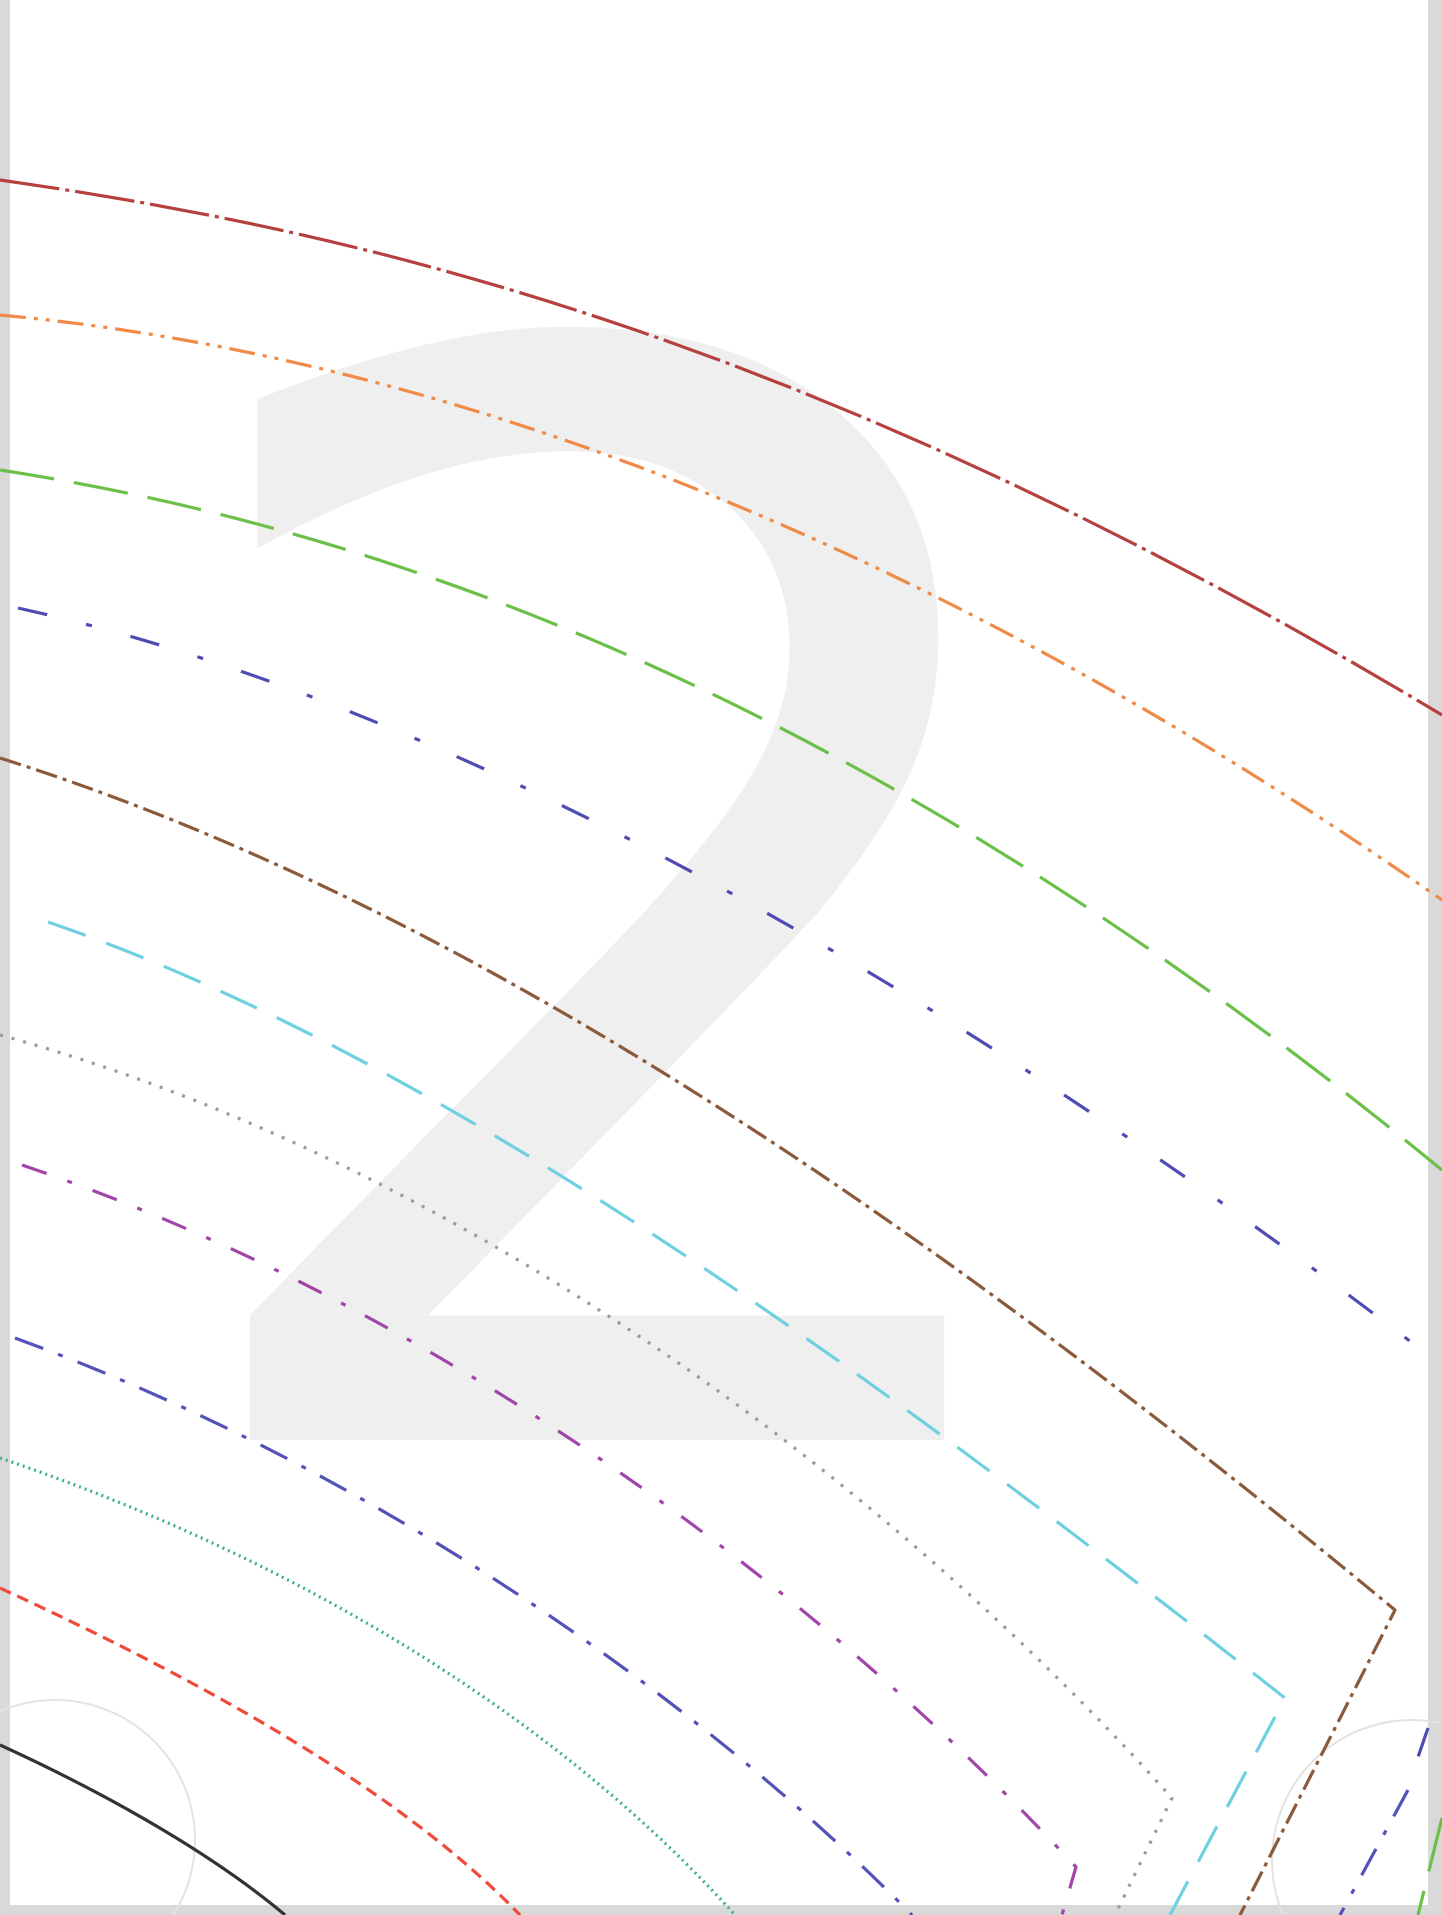 This screenshot has height=1915, width=1442. Describe the element at coordinates (1435, 957) in the screenshot. I see `frame-right-border` at that location.